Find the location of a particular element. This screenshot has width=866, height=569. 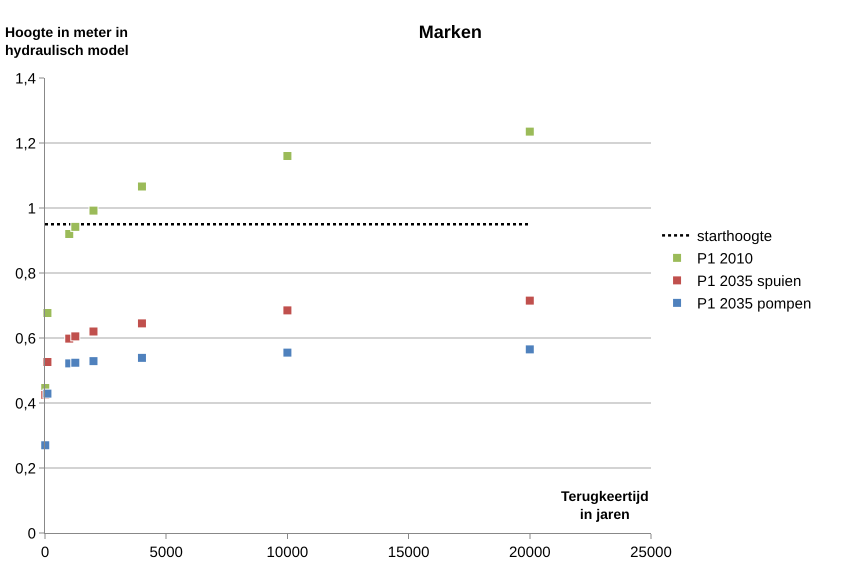

x-tick-label: 10000 is located at coordinates (287, 552).